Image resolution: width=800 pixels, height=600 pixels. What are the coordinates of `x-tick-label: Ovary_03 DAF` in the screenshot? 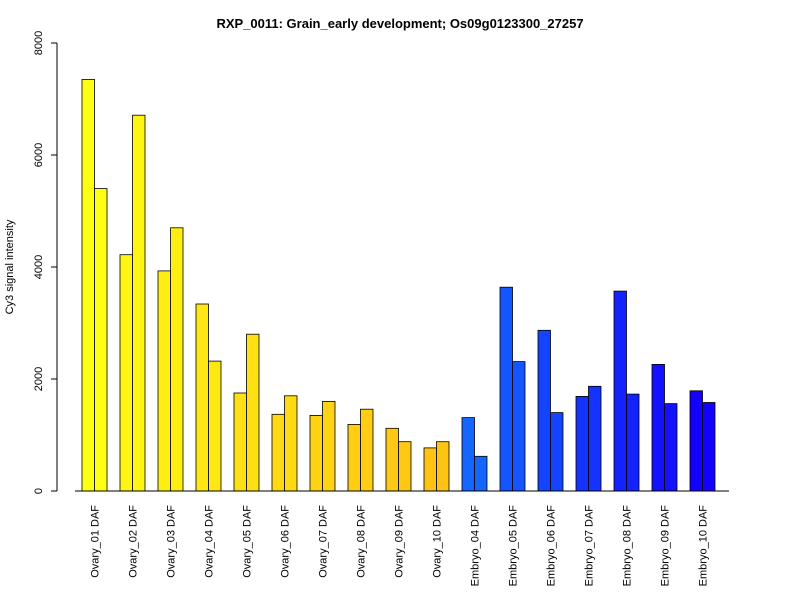 It's located at (172, 541).